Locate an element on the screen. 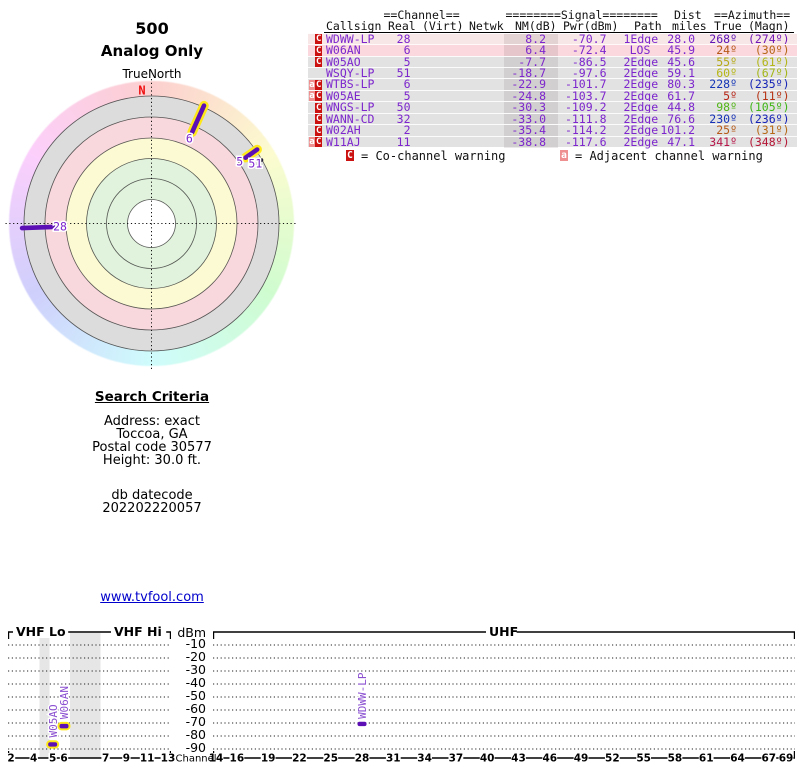 Image resolution: width=800 pixels, height=768 pixels. y-tick-label: -90 is located at coordinates (196, 747).